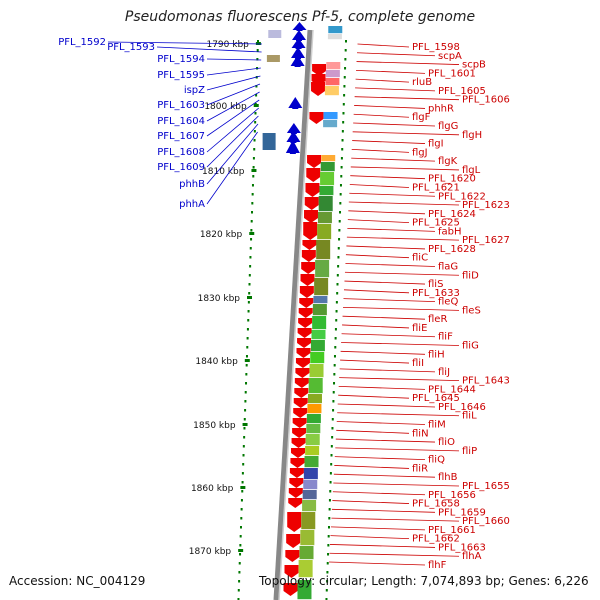 Image resolution: width=600 pixels, height=600 pixels. I want to click on right-gene-label: fliI, so click(418, 363).